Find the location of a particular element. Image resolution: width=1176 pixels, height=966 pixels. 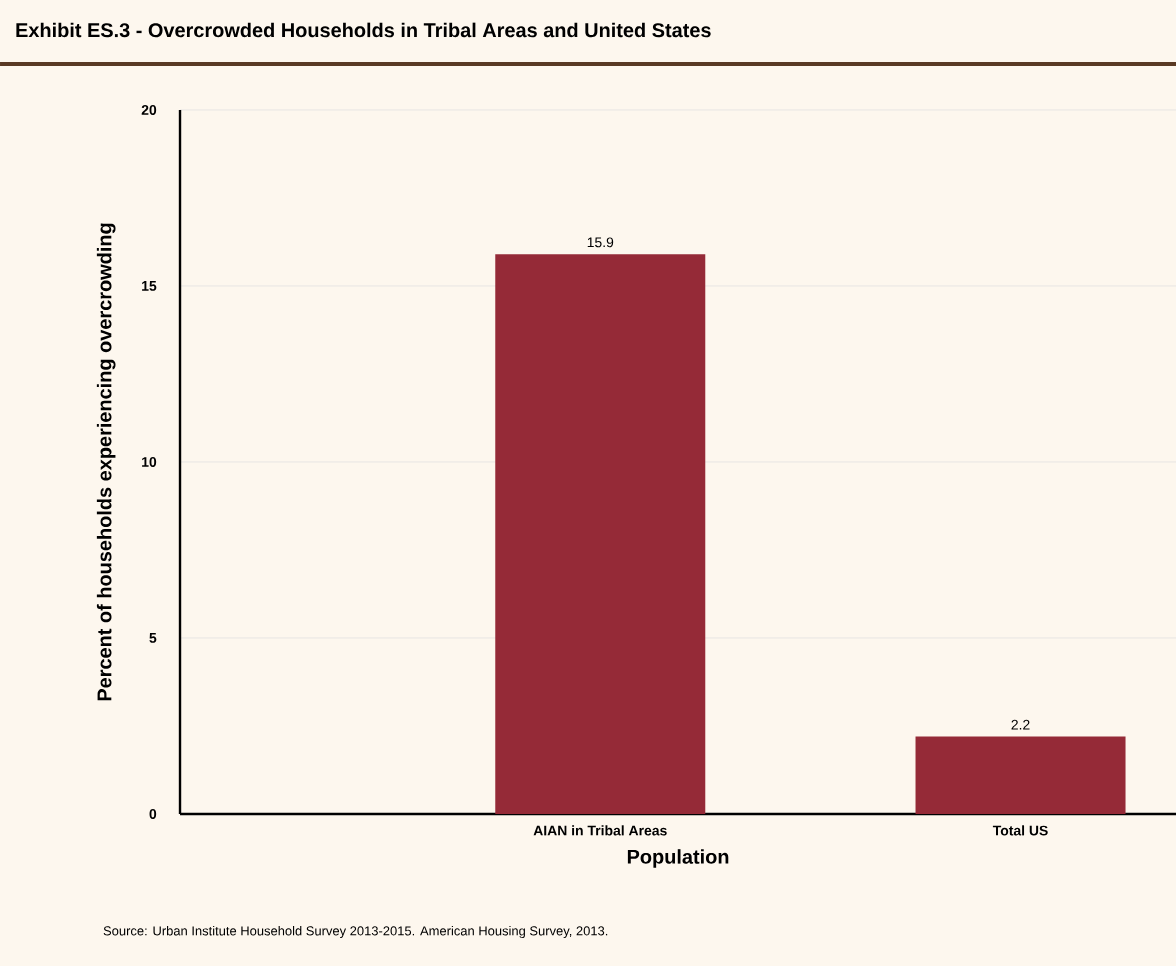

chart-title: Exhibit ES.3 - Overcrowded Households in Tribal Areas and United States is located at coordinates (363, 30).